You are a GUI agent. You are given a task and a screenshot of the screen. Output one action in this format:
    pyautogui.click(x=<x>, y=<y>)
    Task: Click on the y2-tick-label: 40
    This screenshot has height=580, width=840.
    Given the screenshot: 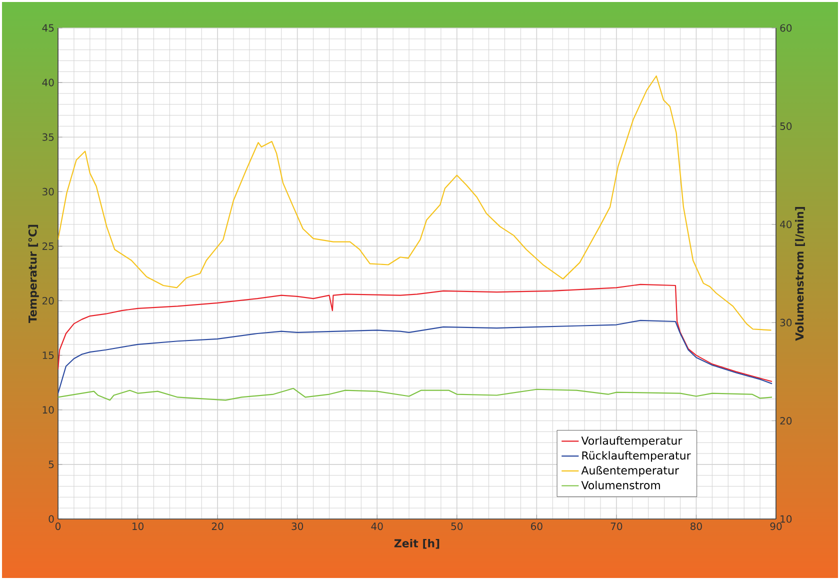 What is the action you would take?
    pyautogui.click(x=786, y=224)
    